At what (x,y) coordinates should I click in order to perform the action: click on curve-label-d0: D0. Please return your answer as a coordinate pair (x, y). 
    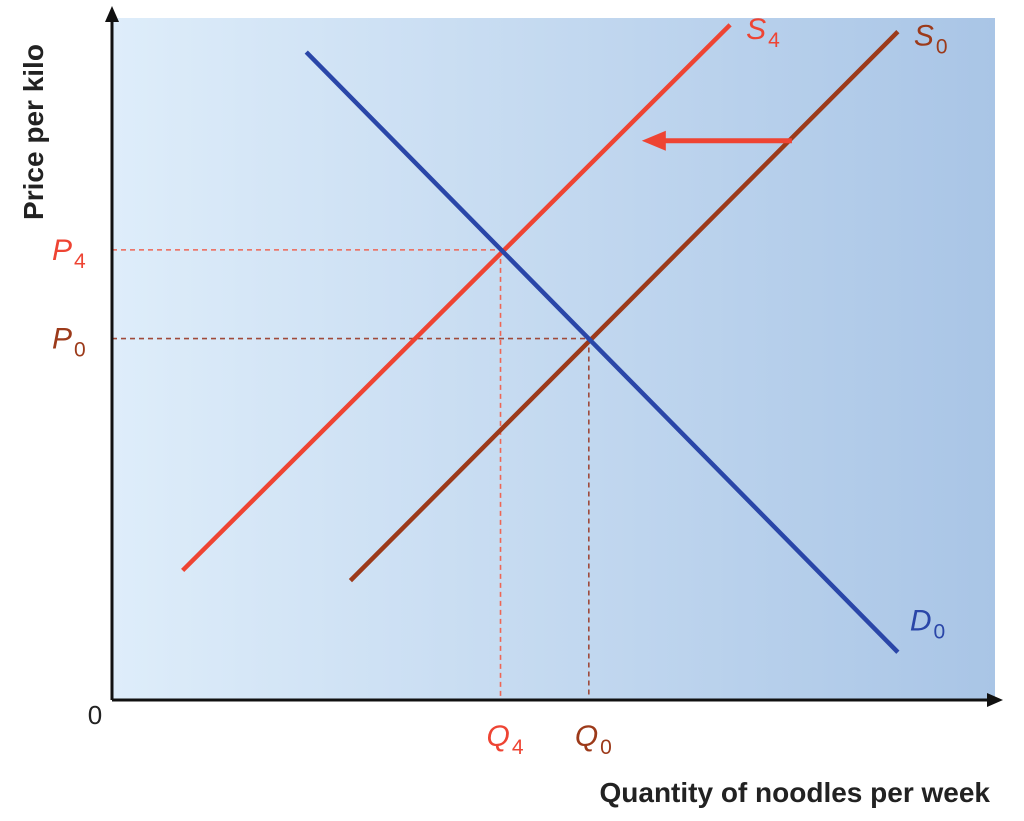
    Looking at the image, I should click on (927, 623).